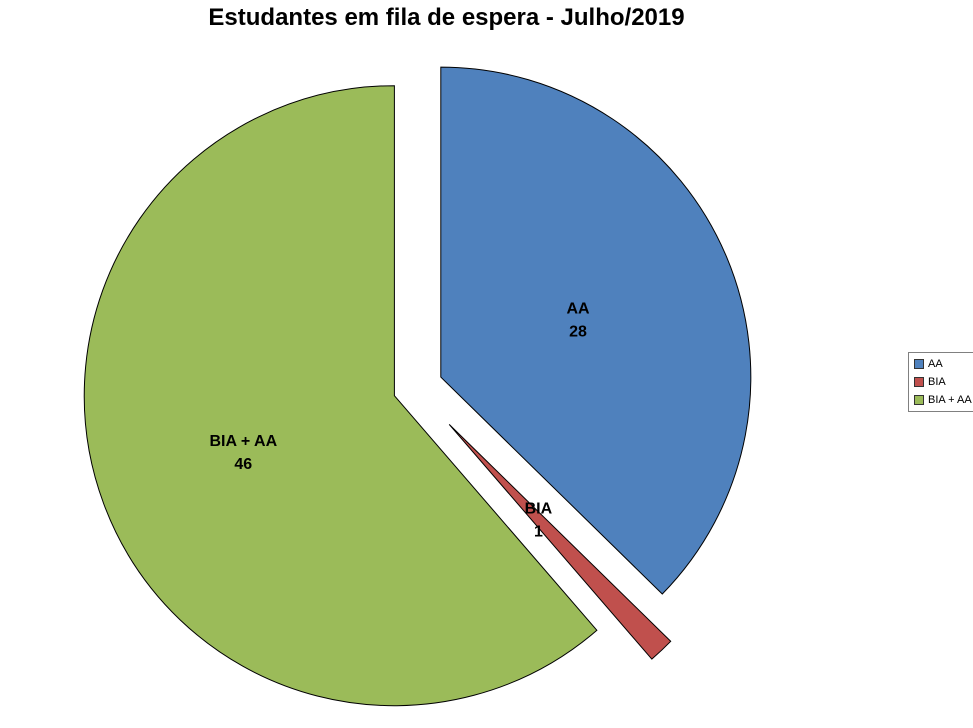 The width and height of the screenshot is (973, 728). I want to click on slice-value-bia: 1, so click(538, 531).